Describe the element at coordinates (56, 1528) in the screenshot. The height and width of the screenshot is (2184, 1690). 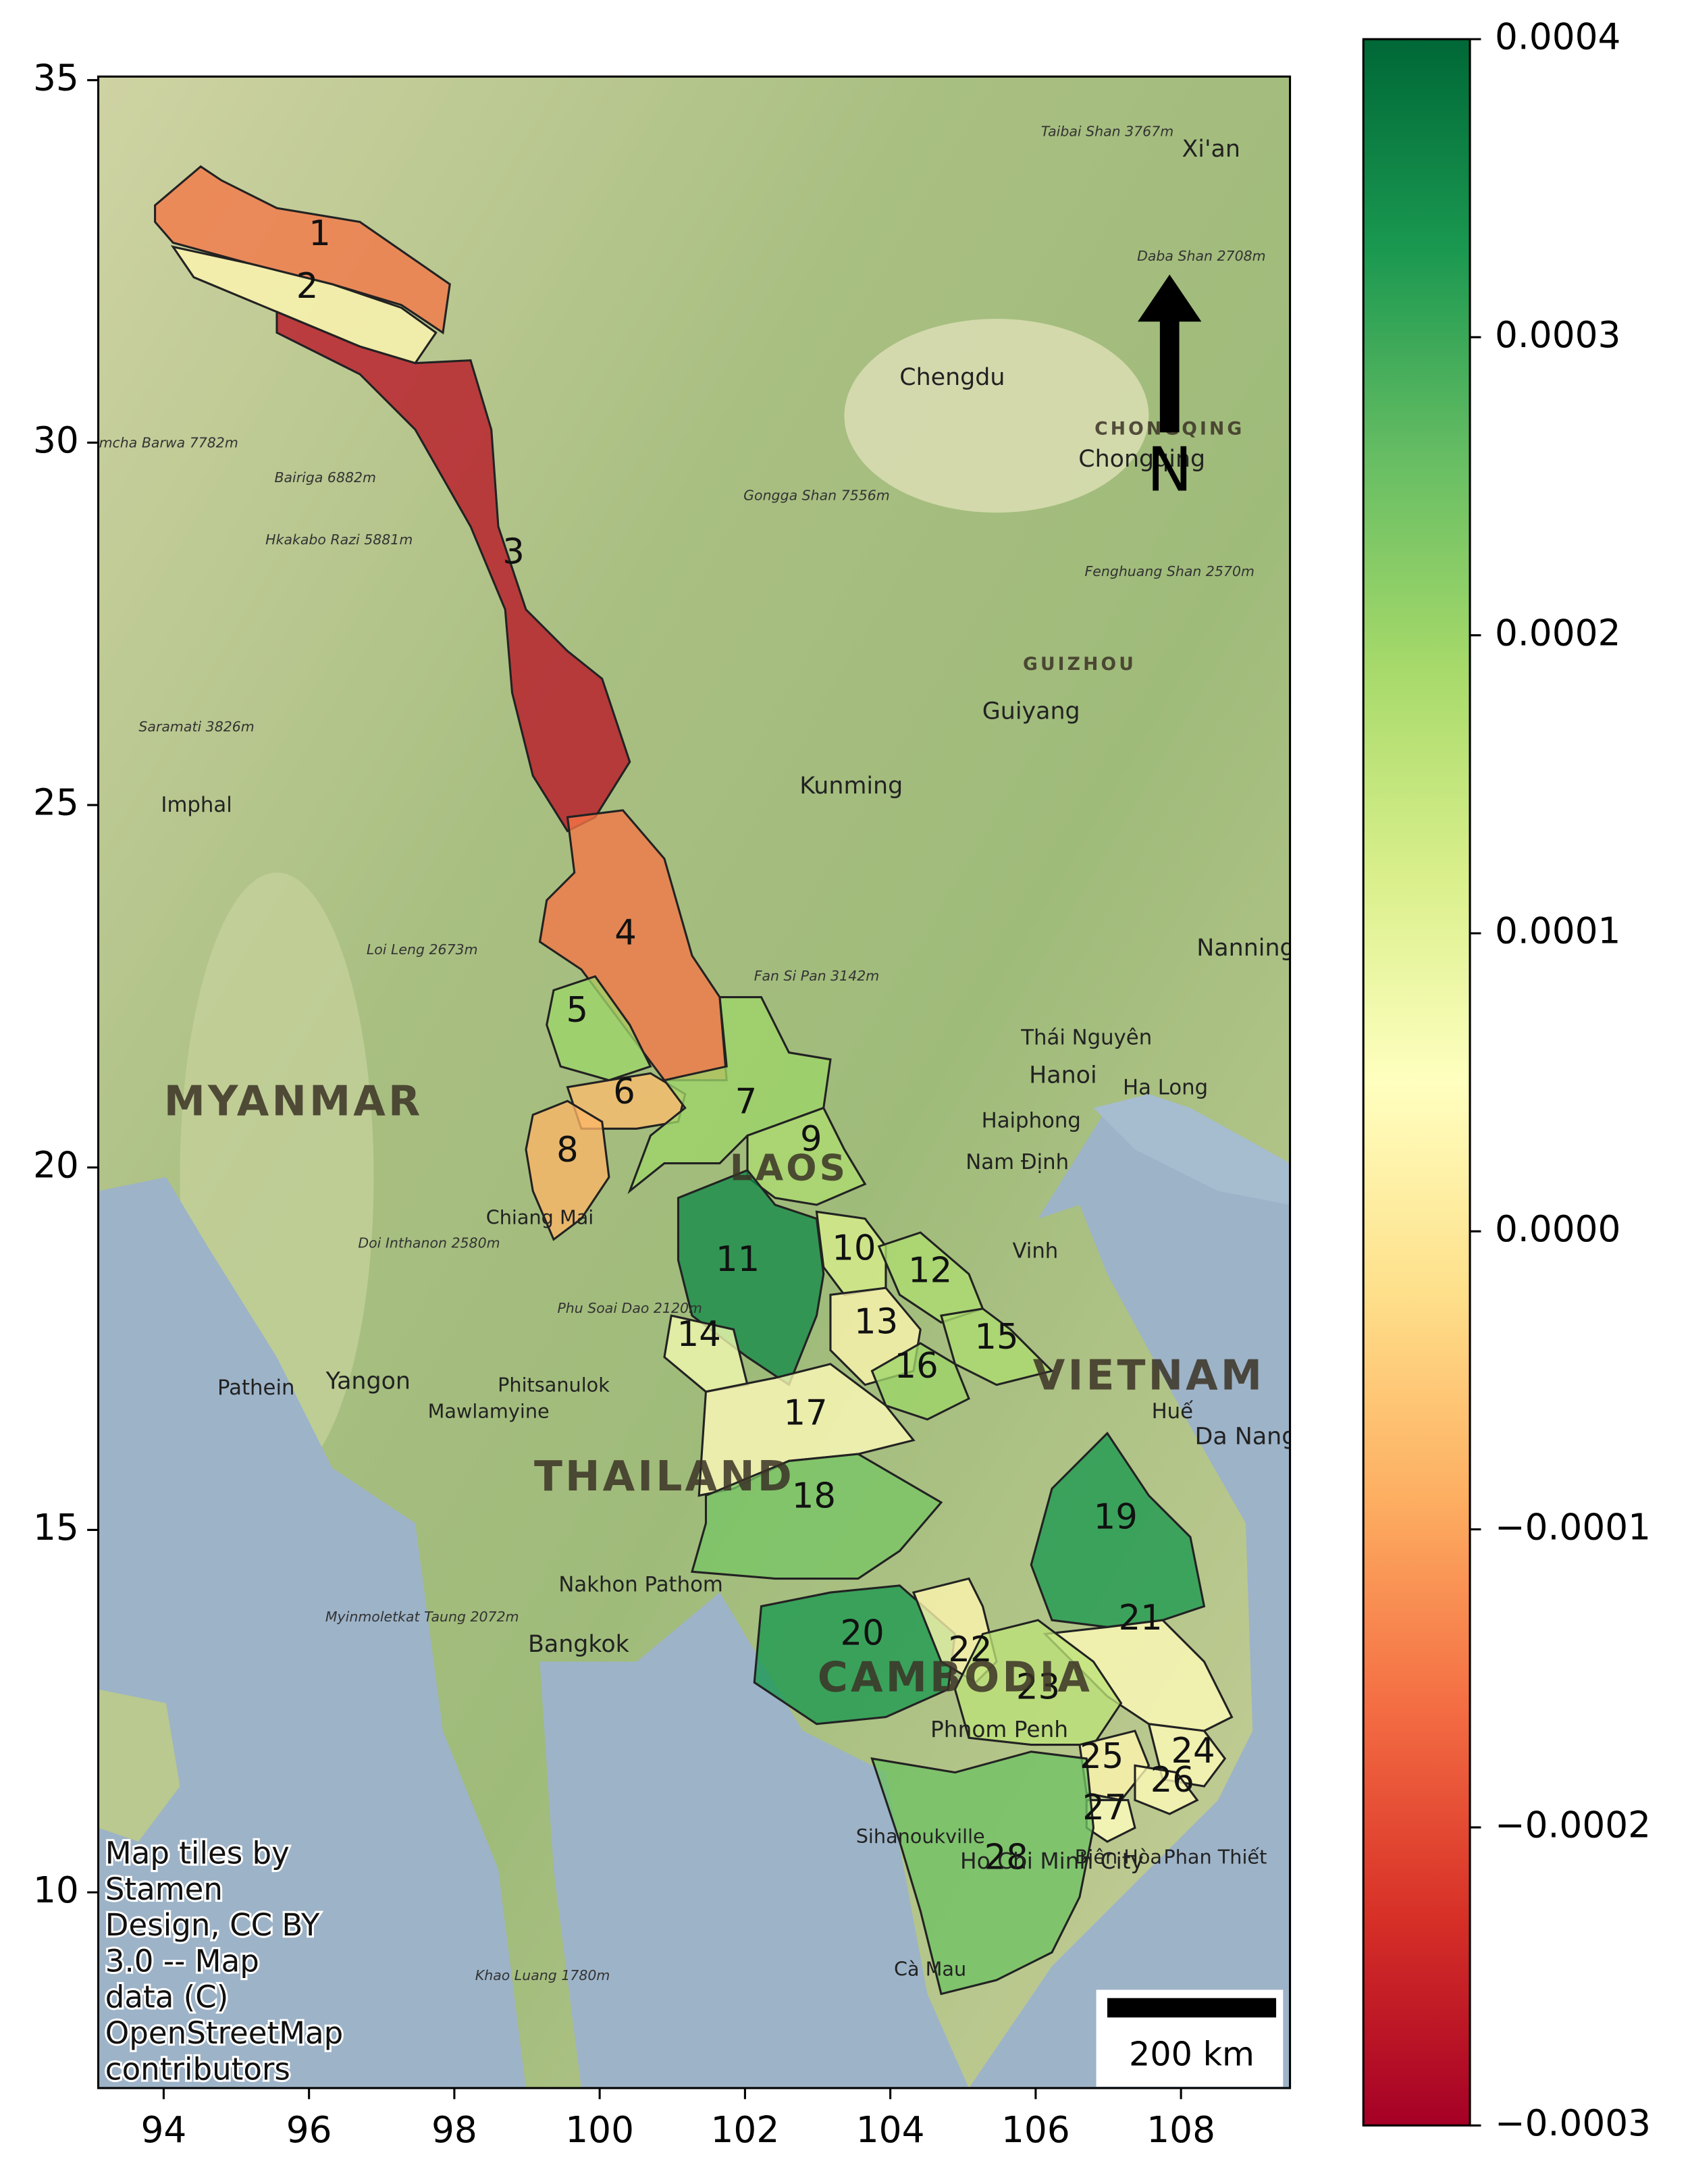
I see `y-tick-label: 15` at that location.